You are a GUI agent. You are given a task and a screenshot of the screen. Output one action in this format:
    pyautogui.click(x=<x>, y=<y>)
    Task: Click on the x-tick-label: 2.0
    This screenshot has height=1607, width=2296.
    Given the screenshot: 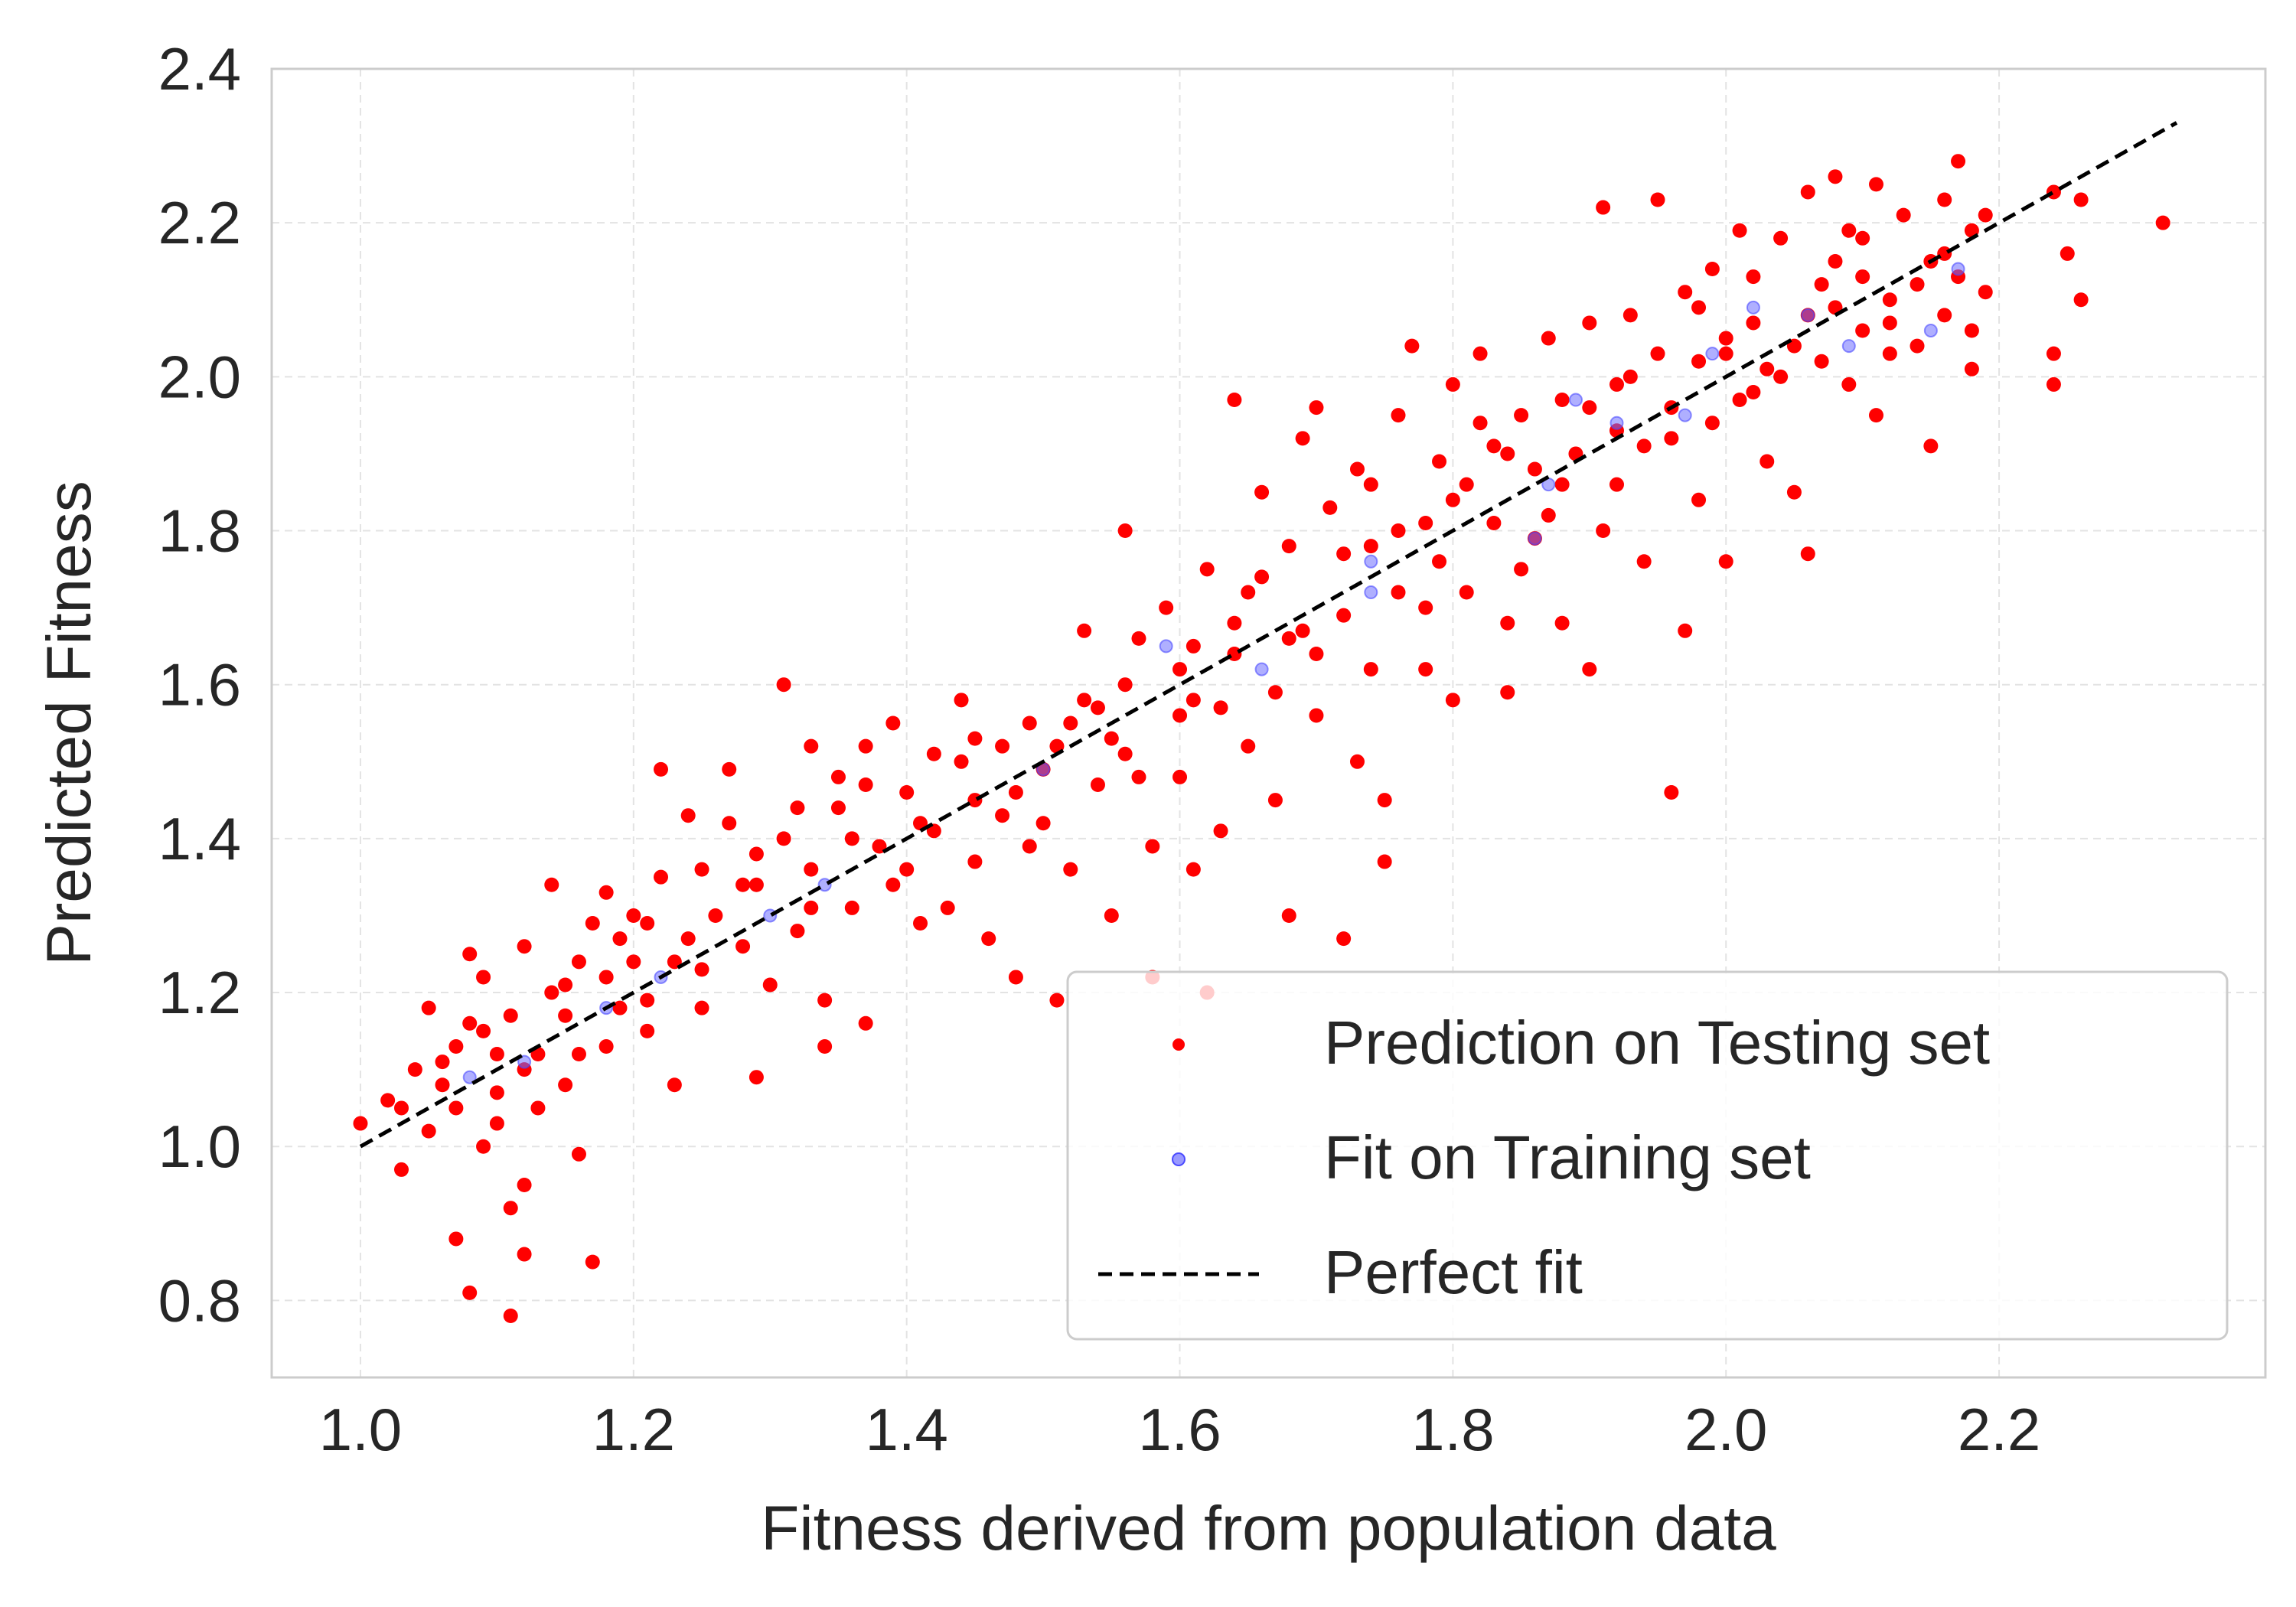 What is the action you would take?
    pyautogui.click(x=1725, y=1429)
    